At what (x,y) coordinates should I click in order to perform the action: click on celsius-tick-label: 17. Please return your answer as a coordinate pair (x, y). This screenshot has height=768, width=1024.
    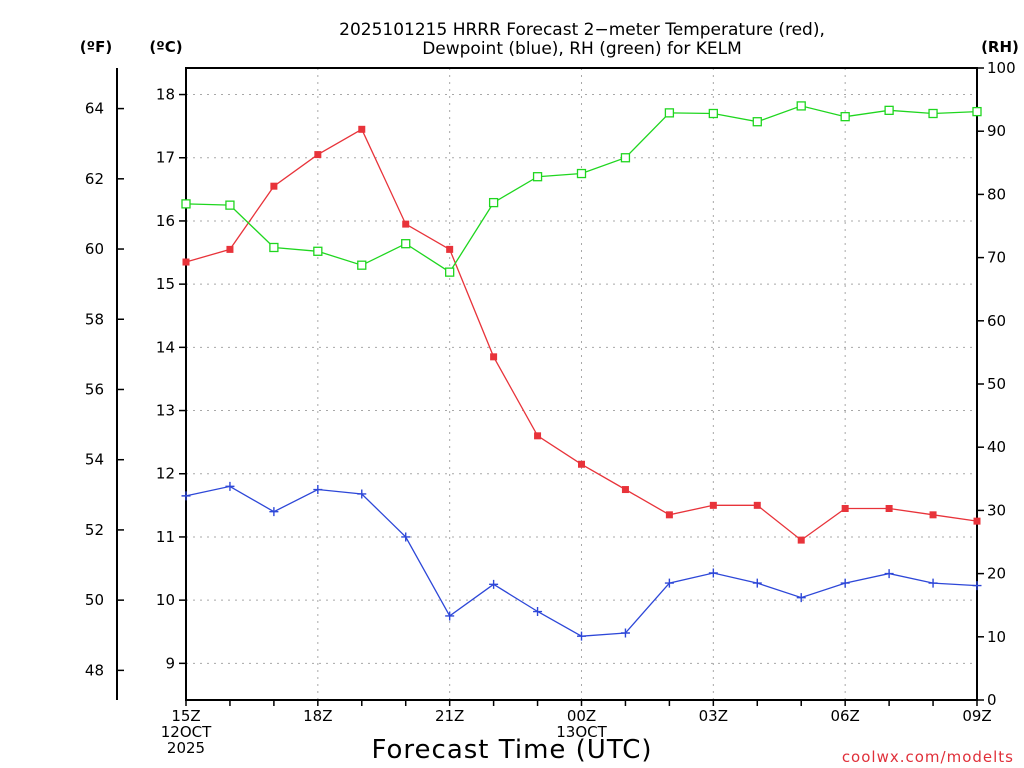
    Looking at the image, I should click on (165, 158).